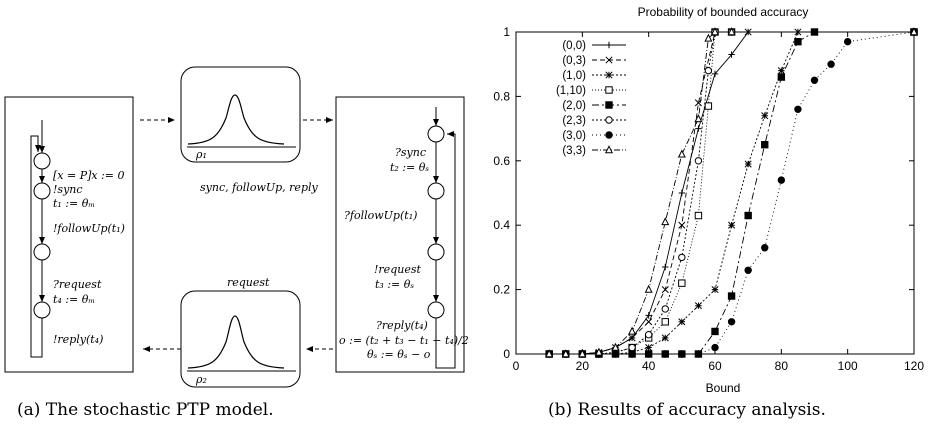  What do you see at coordinates (516, 366) in the screenshot?
I see `x-tick-label: 0` at bounding box center [516, 366].